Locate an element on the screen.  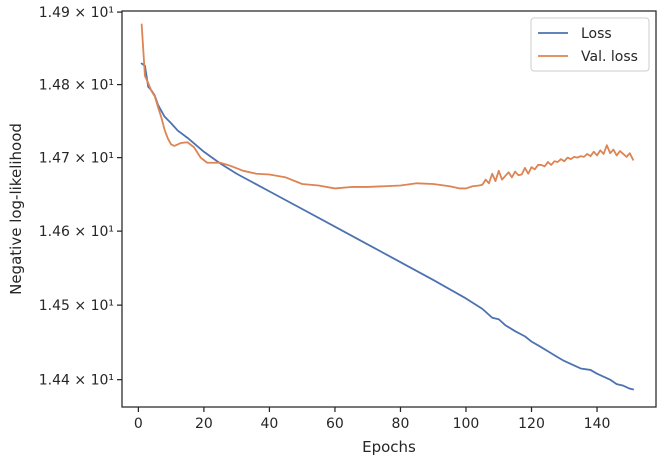
x-tick-label: 0 is located at coordinates (138, 424).